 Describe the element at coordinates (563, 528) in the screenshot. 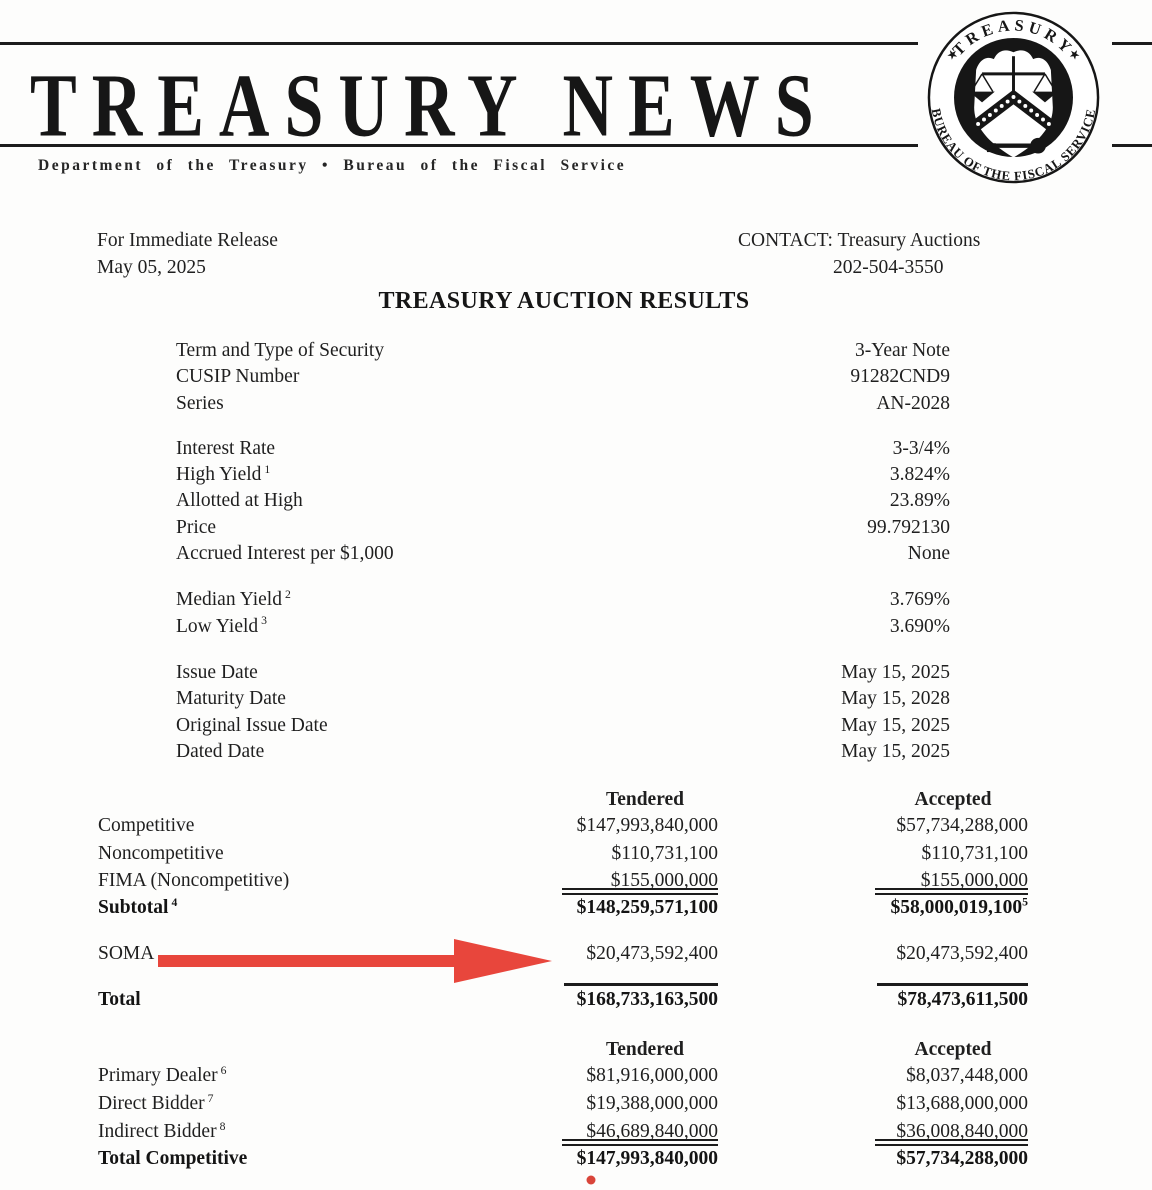

I see `detail-row: Price 99.792130` at that location.